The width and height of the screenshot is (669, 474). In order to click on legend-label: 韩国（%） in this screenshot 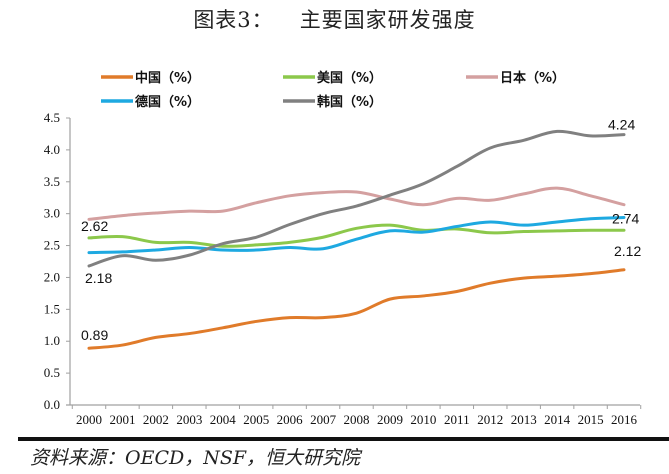, I will do `click(349, 102)`.